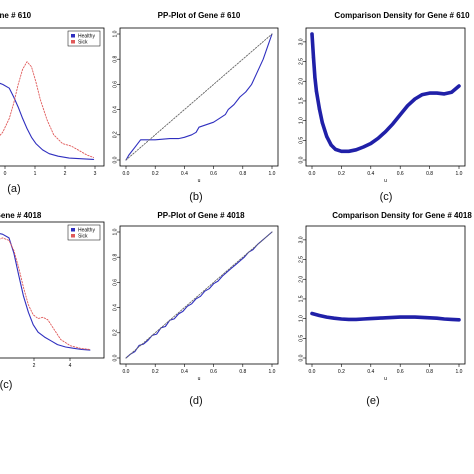 This screenshot has width=474, height=474. What do you see at coordinates (372, 401) in the screenshot?
I see `panel-label: (e)` at bounding box center [372, 401].